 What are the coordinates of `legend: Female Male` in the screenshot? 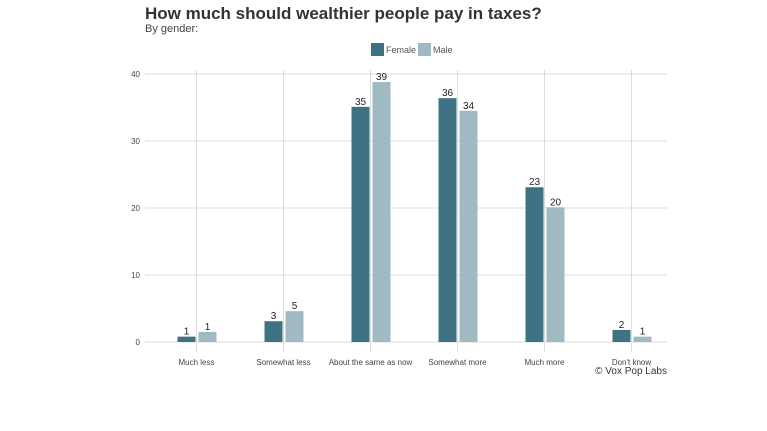 It's located at (413, 49).